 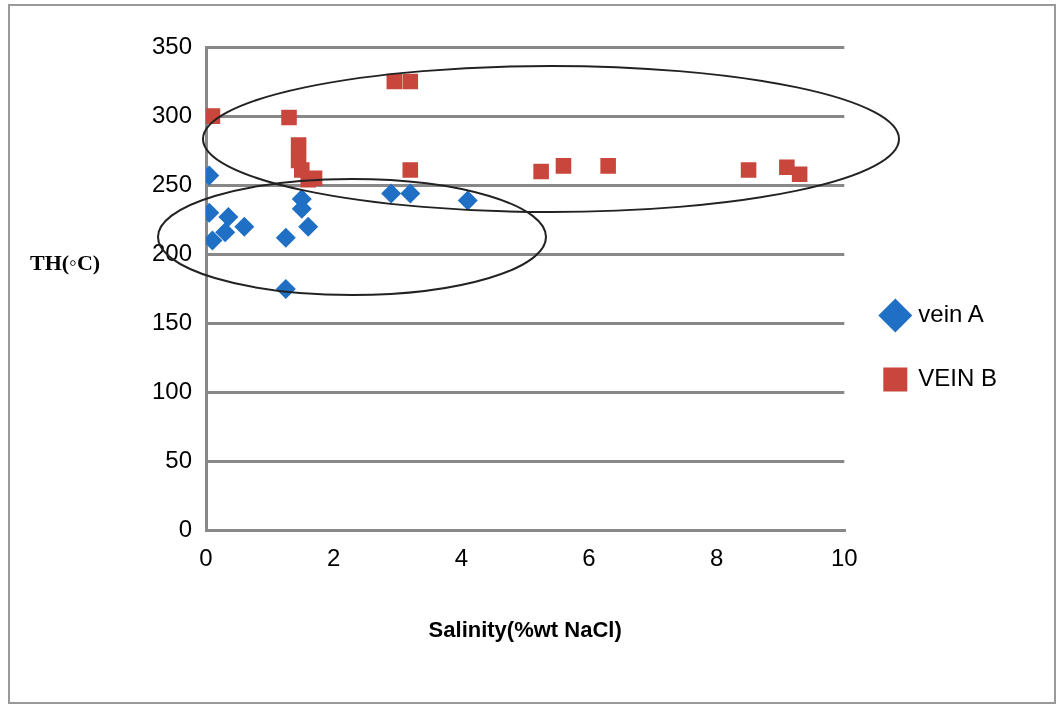 What do you see at coordinates (65, 263) in the screenshot?
I see `y-axis-title: TH(◦C)` at bounding box center [65, 263].